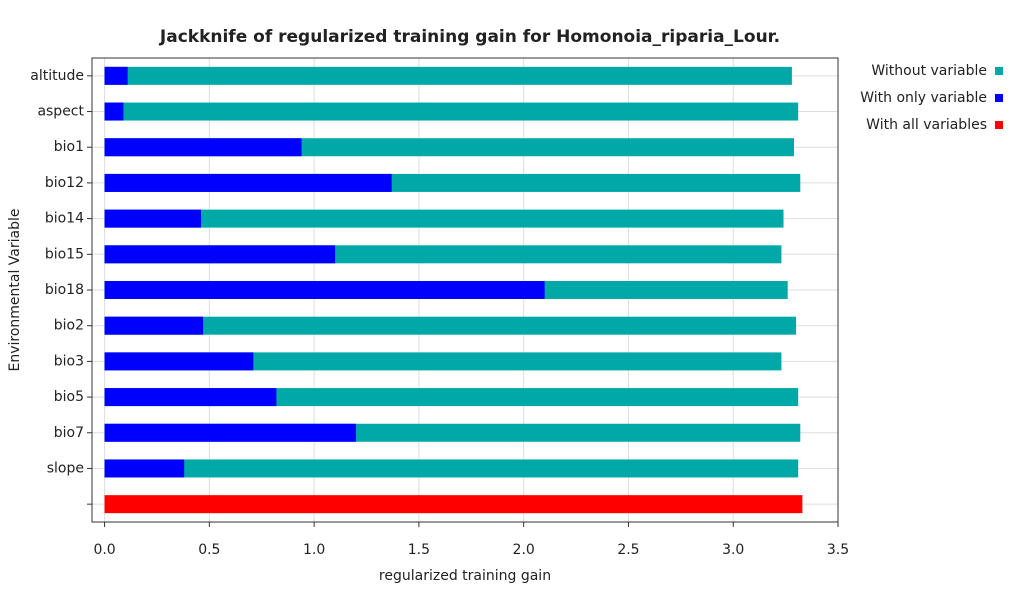 This screenshot has width=1024, height=589. I want to click on x-axis-label: regularized training gain, so click(465, 576).